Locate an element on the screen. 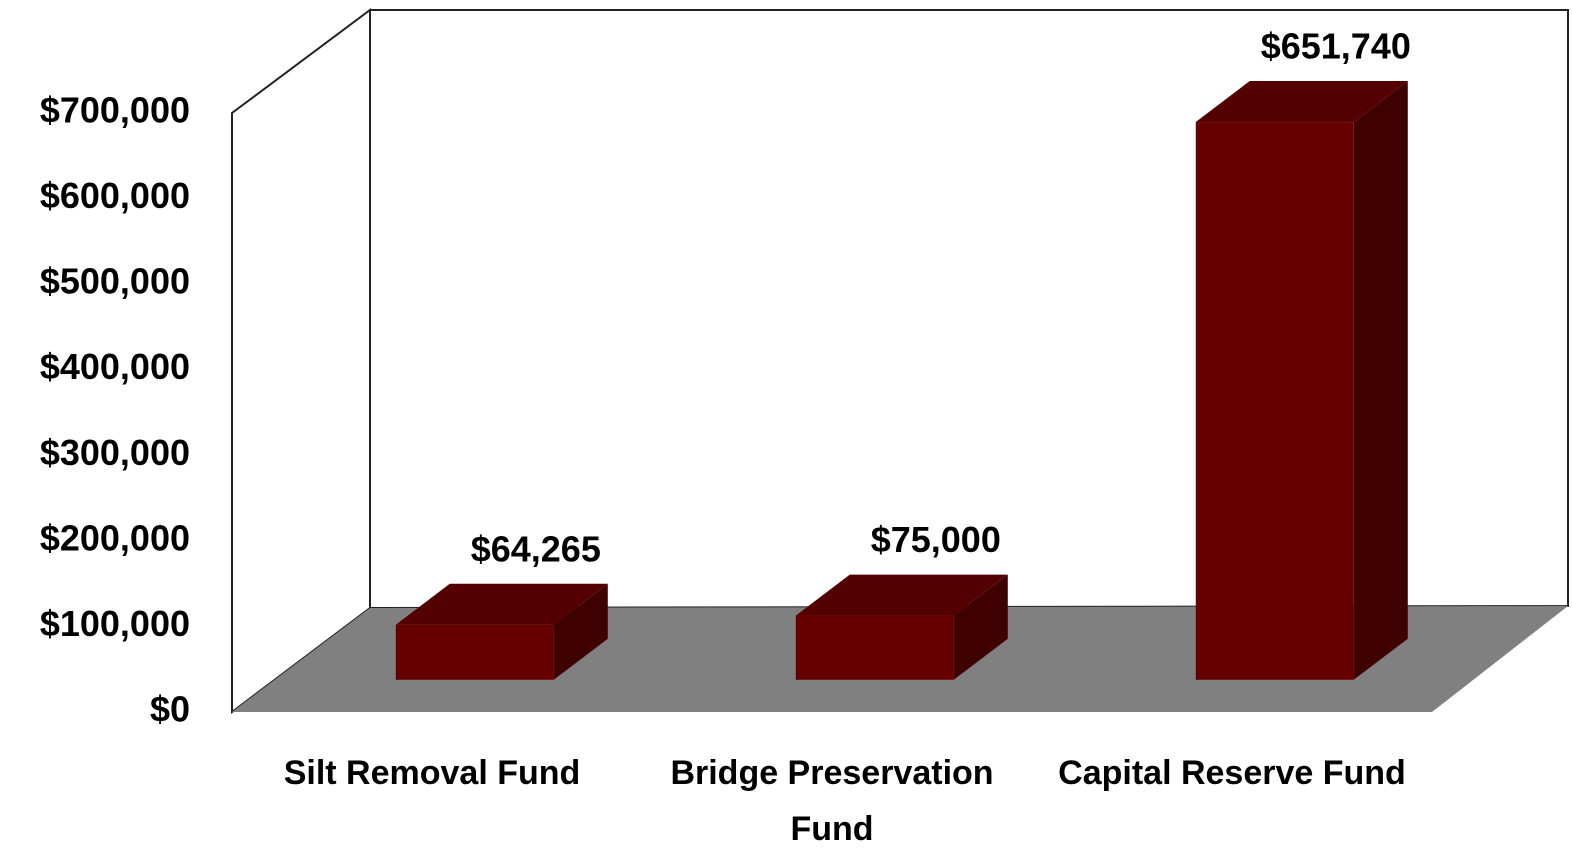  data-label: $651,740 is located at coordinates (1336, 46).